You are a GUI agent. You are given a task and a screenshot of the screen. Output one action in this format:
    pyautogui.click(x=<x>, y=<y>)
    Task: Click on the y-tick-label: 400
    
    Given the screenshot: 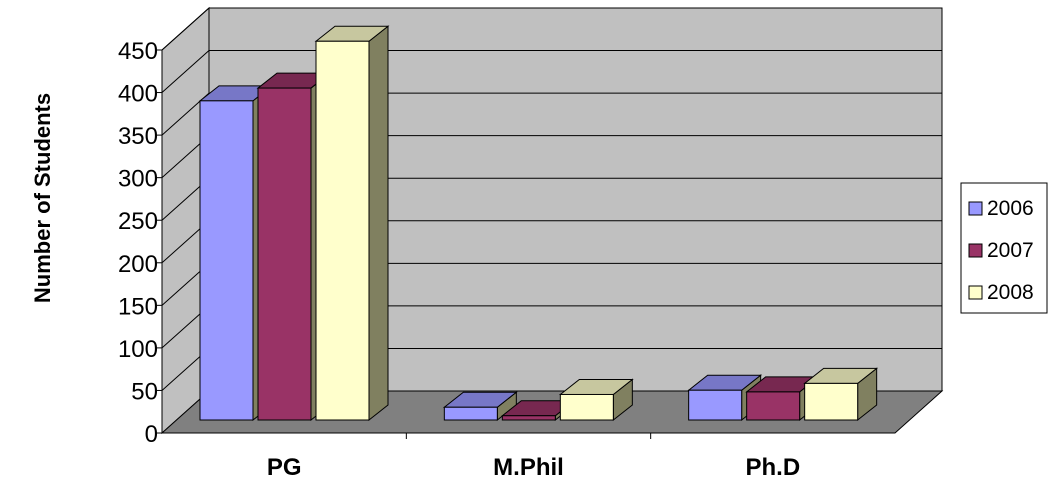 What is the action you would take?
    pyautogui.click(x=138, y=94)
    